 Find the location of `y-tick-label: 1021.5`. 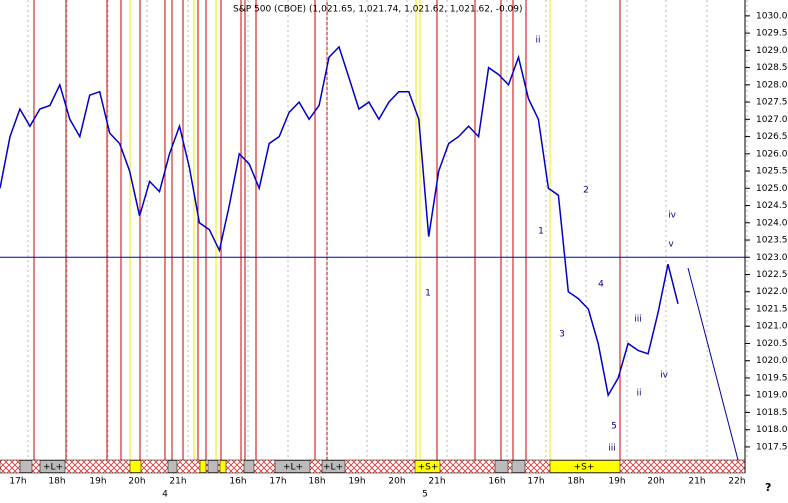

y-tick-label: 1021.5 is located at coordinates (772, 309).